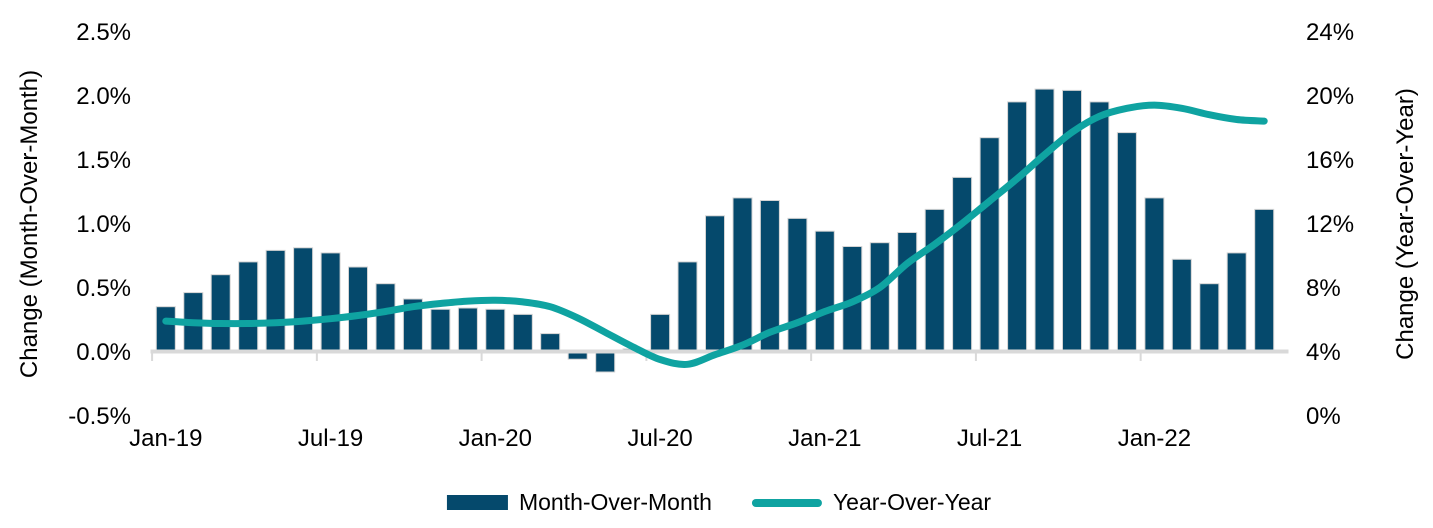 This screenshot has height=528, width=1433. What do you see at coordinates (719, 502) in the screenshot?
I see `legend: Month-Over-Month Year-Over-Year` at bounding box center [719, 502].